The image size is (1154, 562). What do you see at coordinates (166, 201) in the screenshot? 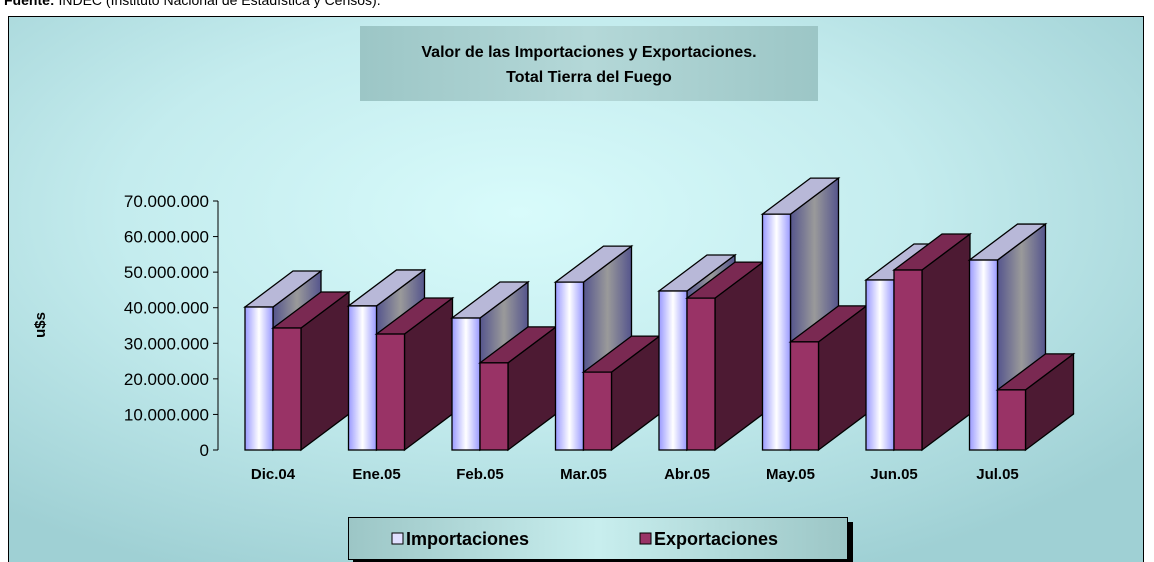
I see `y-tick-label: 70.000.000` at bounding box center [166, 201].